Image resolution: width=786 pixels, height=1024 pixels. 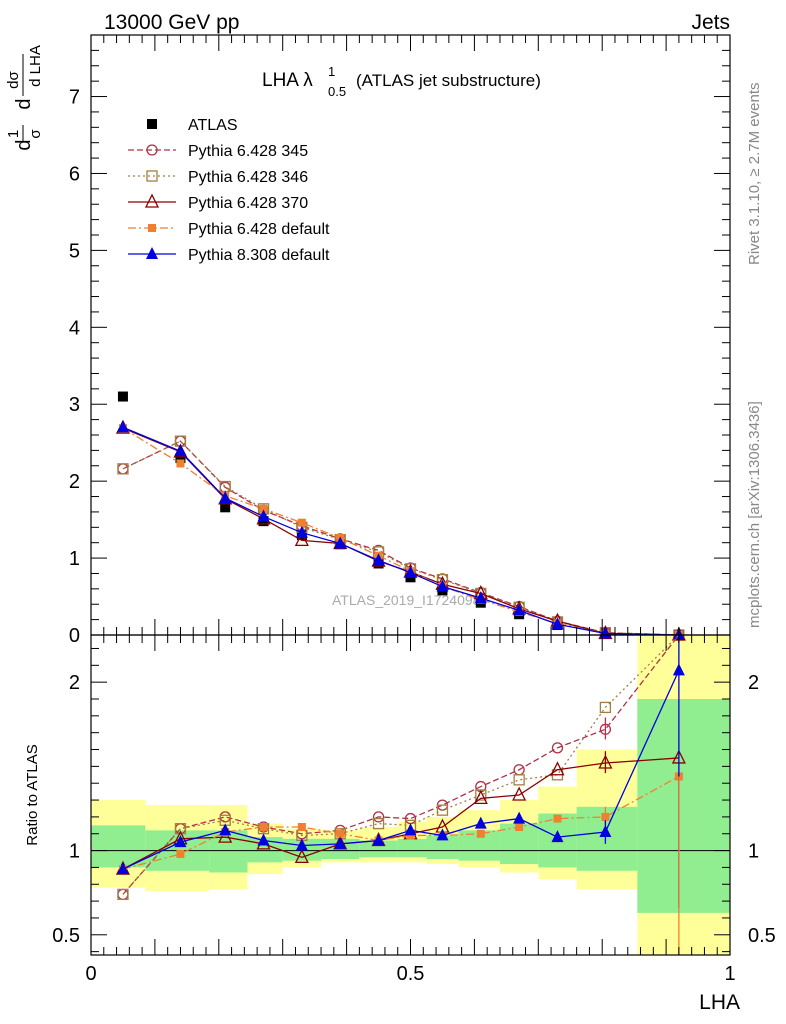 I want to click on main-ytick-label: 6, so click(x=74, y=174).